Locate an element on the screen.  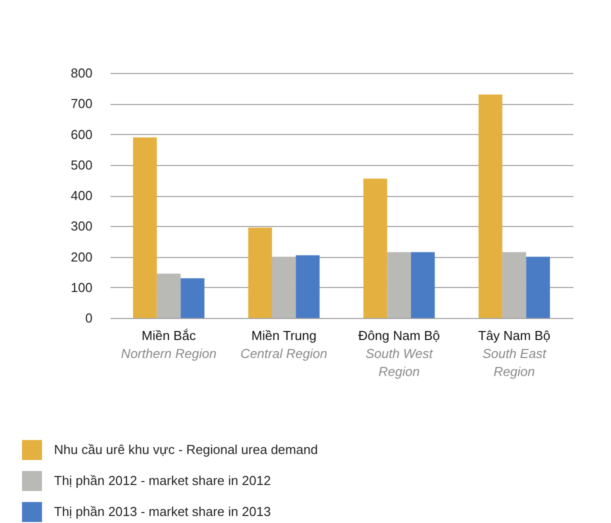
y-tick-label: 400 is located at coordinates (81, 195).